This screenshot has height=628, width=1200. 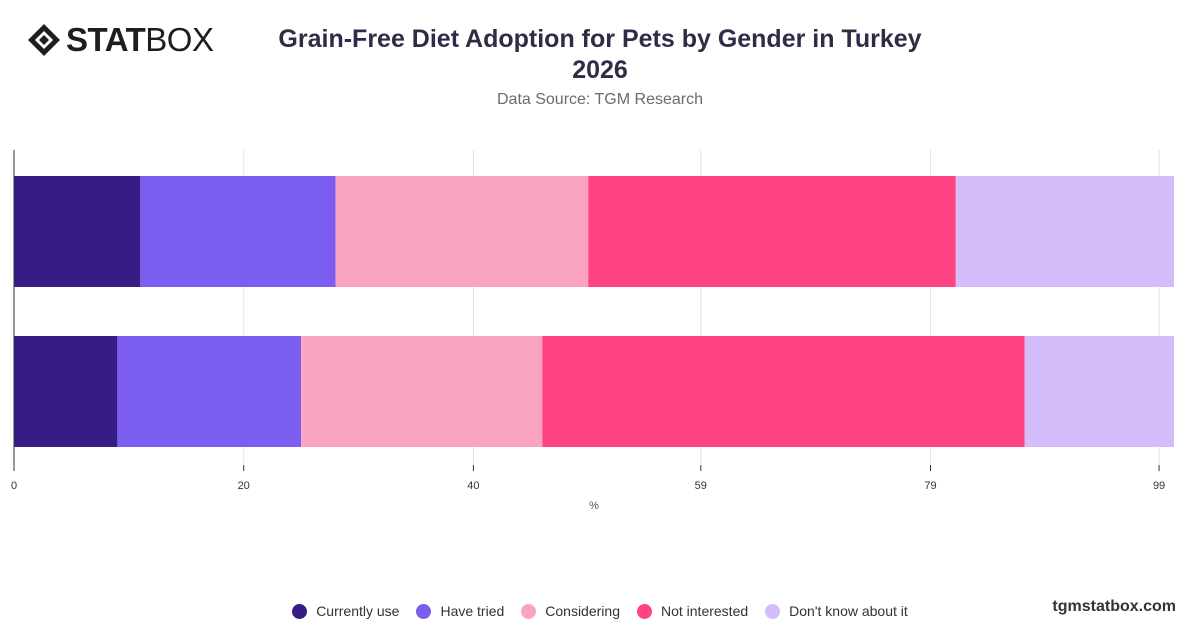 What do you see at coordinates (44, 40) in the screenshot?
I see `diamond-logo-icon` at bounding box center [44, 40].